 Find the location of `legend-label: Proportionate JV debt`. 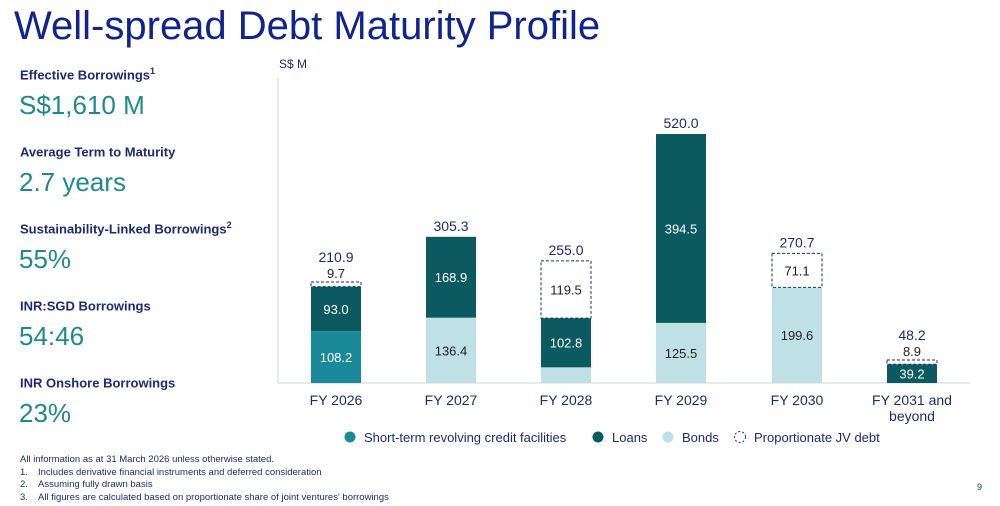

legend-label: Proportionate JV debt is located at coordinates (817, 437).